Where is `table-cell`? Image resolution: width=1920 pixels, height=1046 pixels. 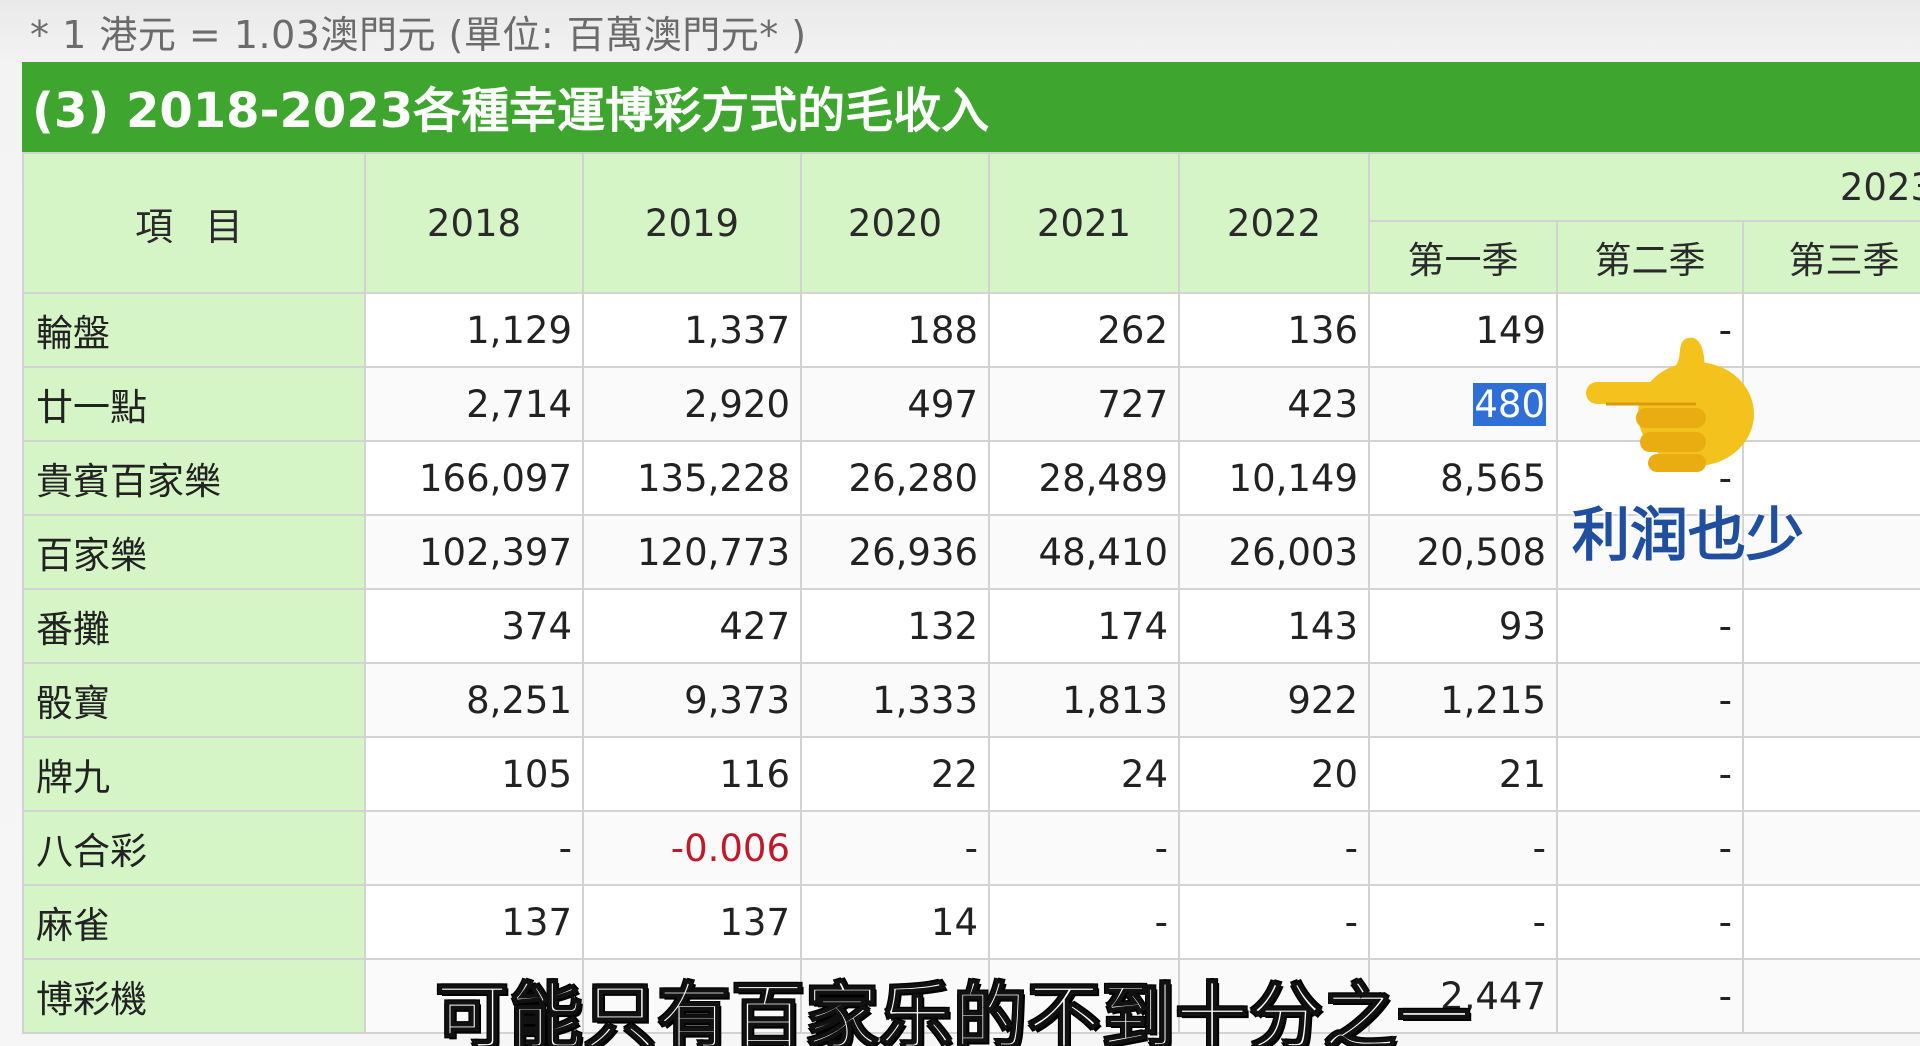
table-cell is located at coordinates (895, 996).